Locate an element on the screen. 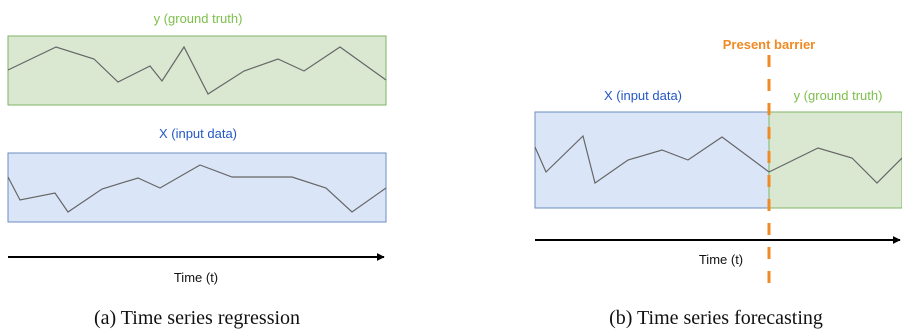  ground-truth-box-b is located at coordinates (835, 160).